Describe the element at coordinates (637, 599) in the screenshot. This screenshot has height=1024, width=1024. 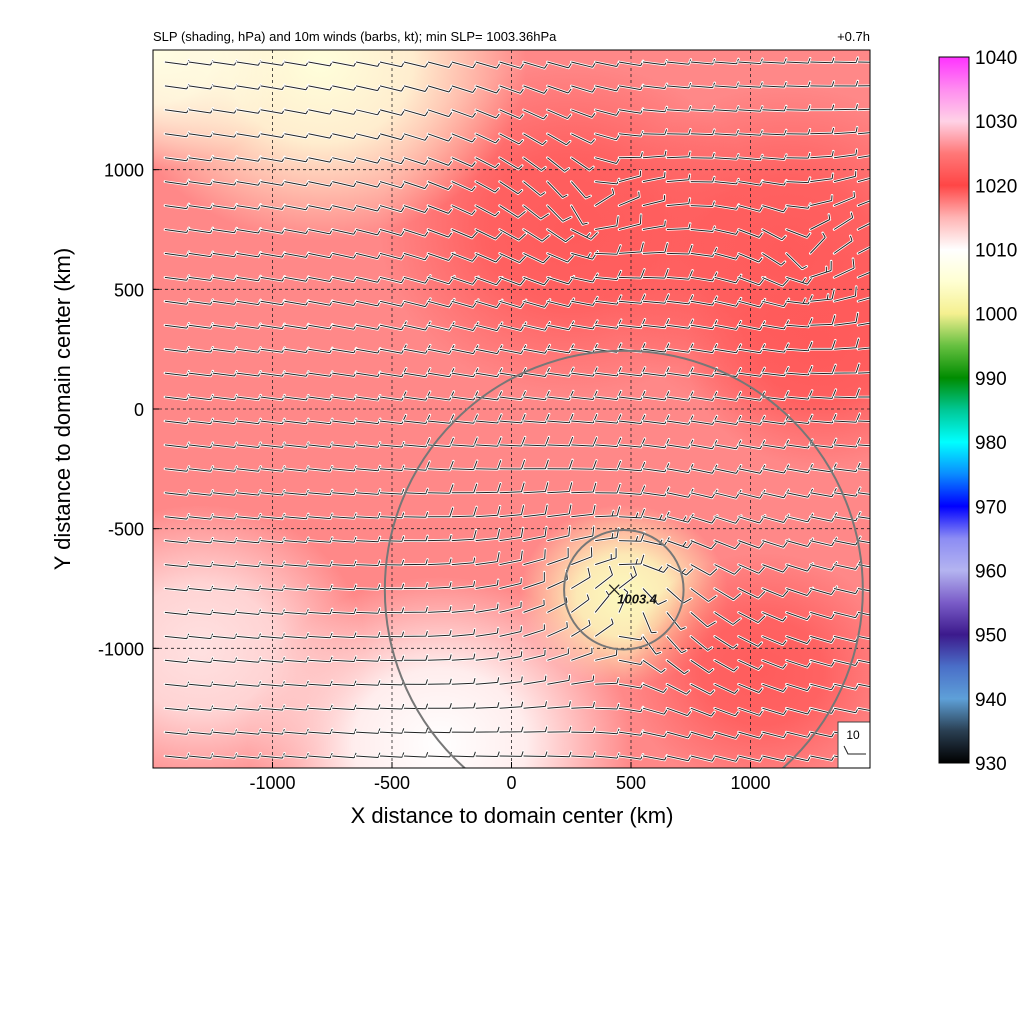
I see `min-slp-label: 1003.4` at that location.